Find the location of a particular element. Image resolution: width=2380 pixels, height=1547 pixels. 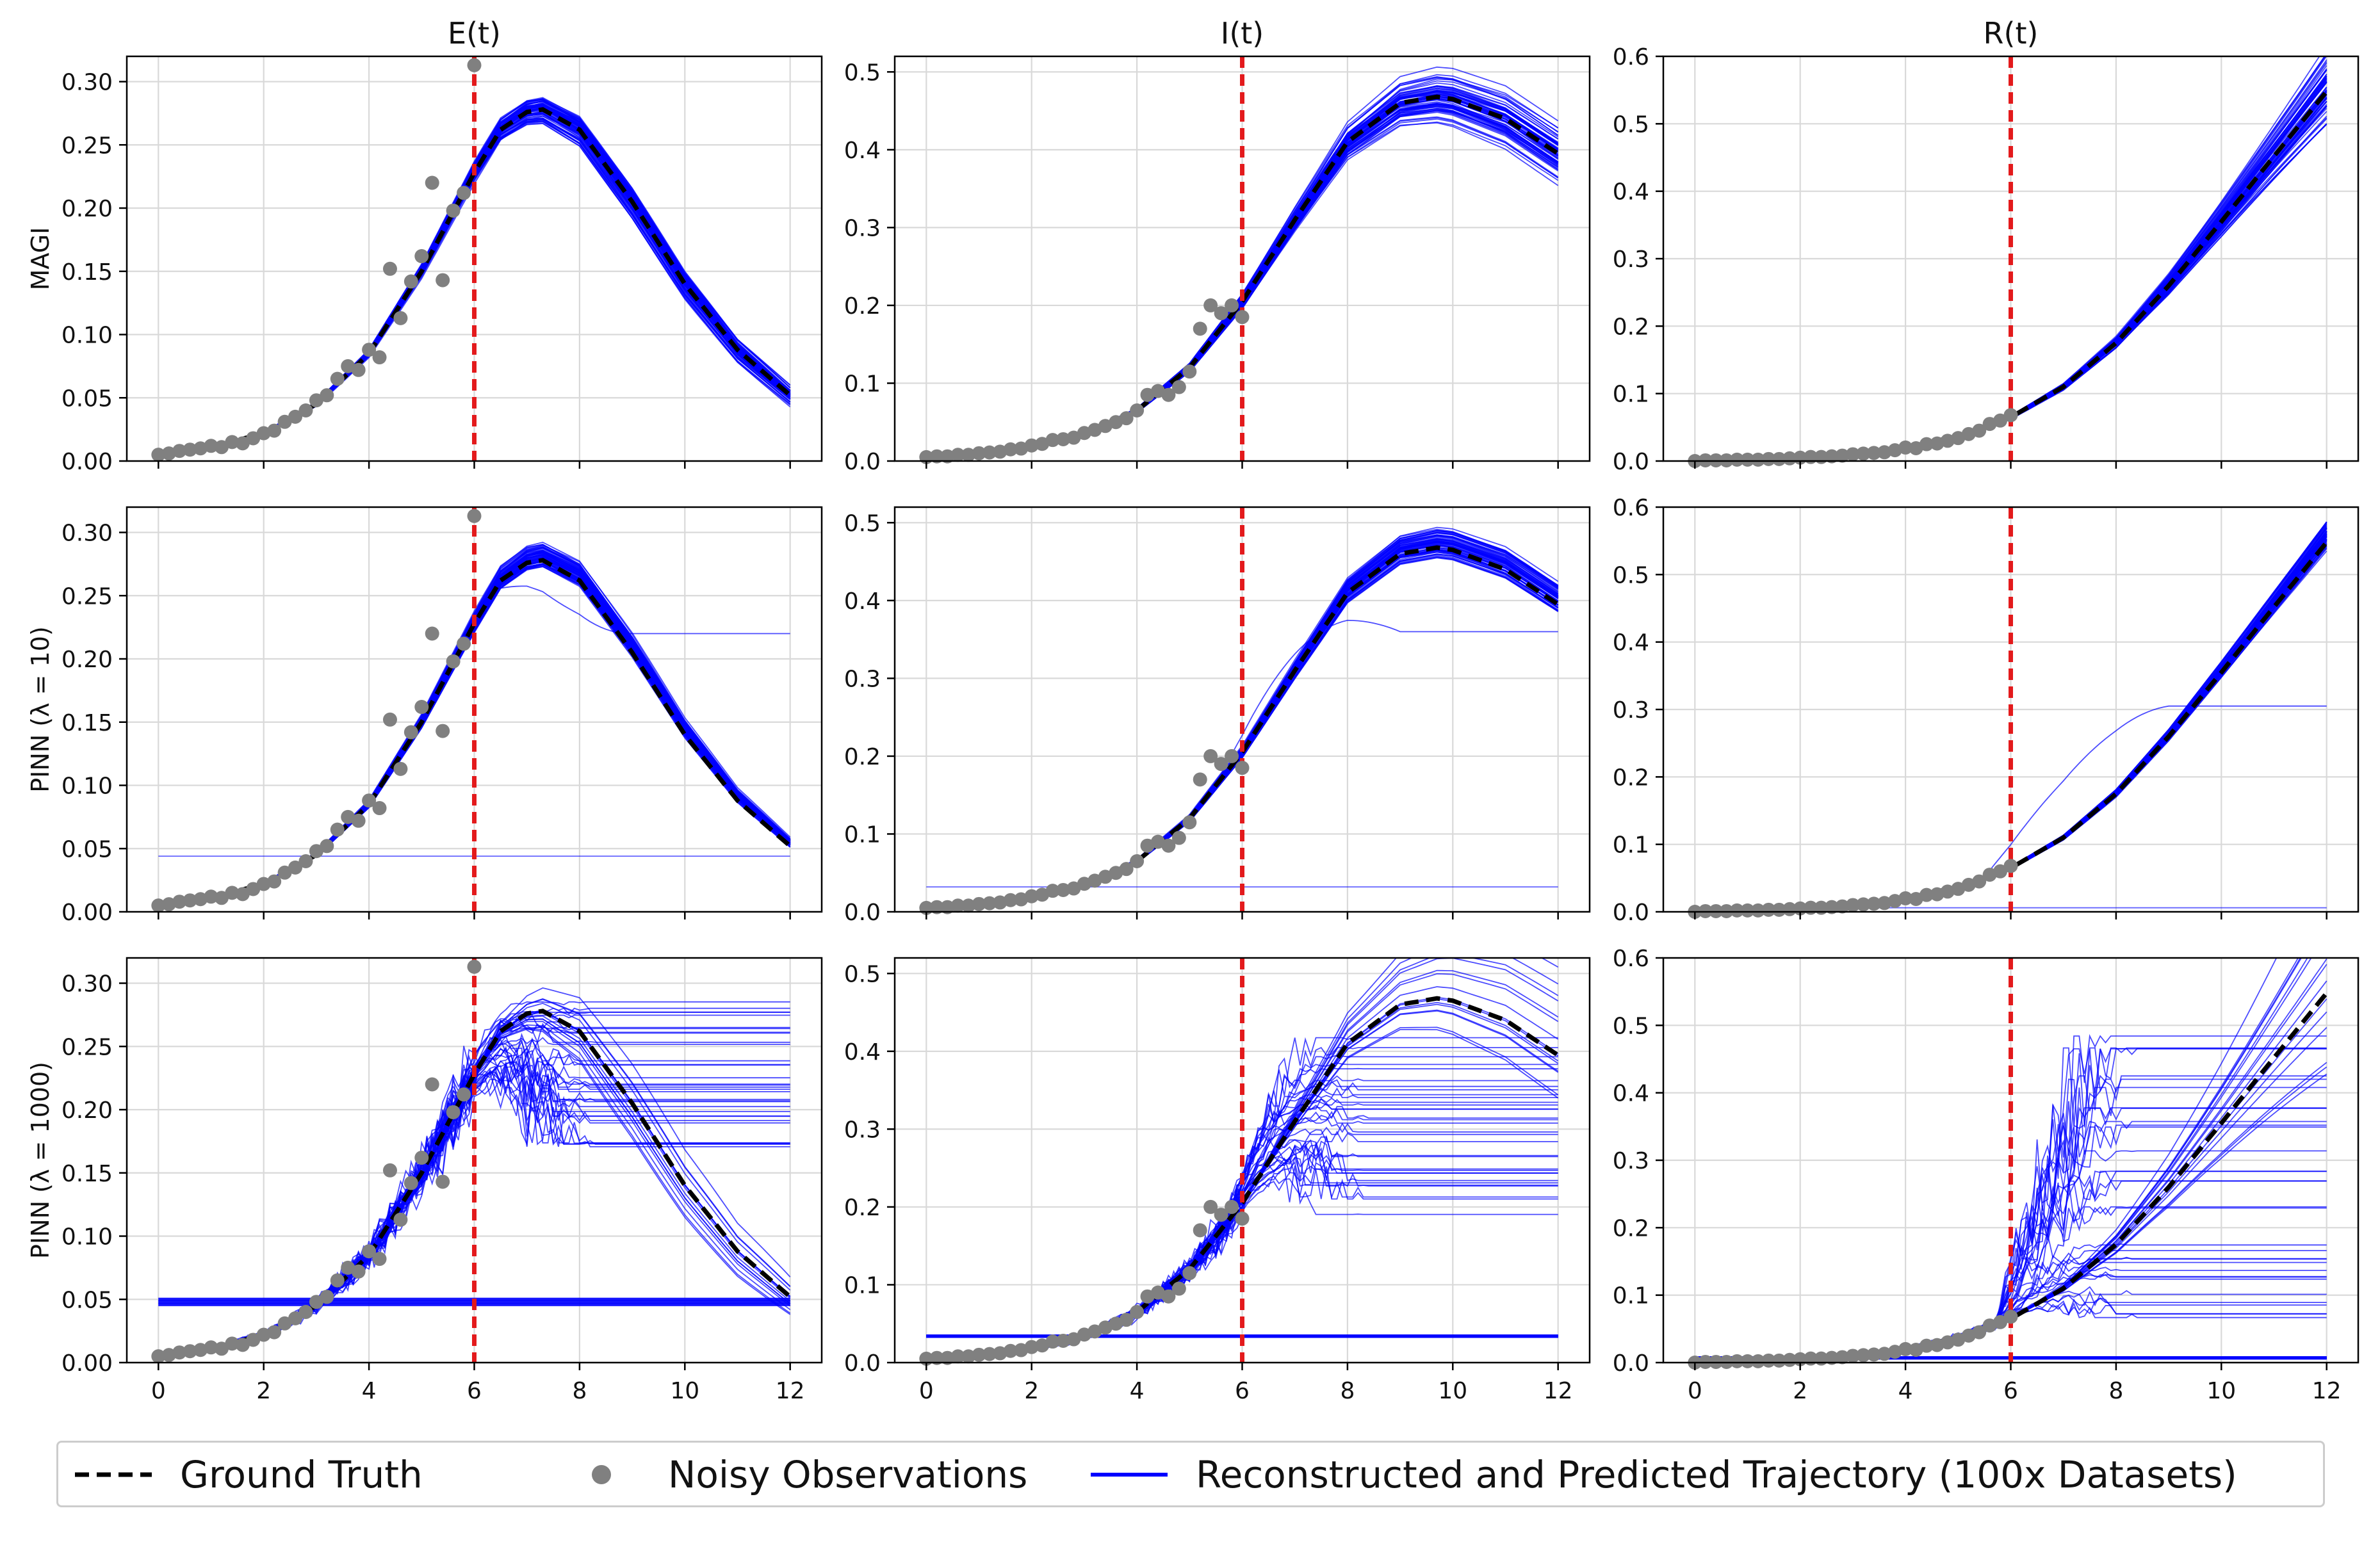

y-tick-label: 0.15 is located at coordinates (87, 272).